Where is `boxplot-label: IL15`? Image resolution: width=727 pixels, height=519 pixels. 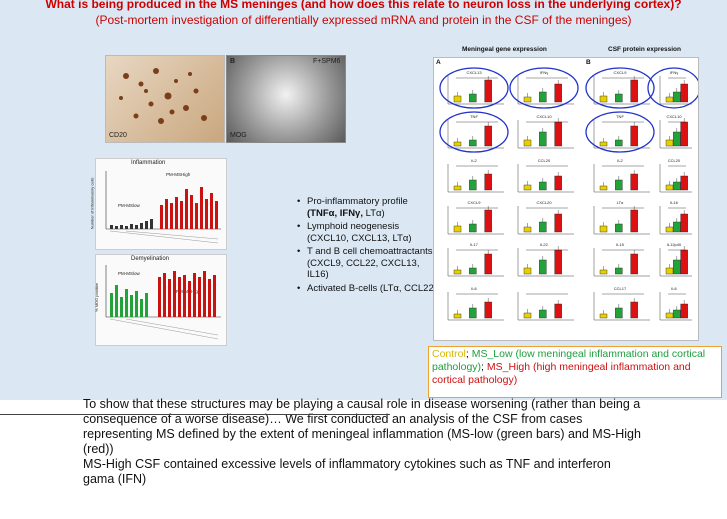 boxplot-label: IL15 is located at coordinates (620, 244).